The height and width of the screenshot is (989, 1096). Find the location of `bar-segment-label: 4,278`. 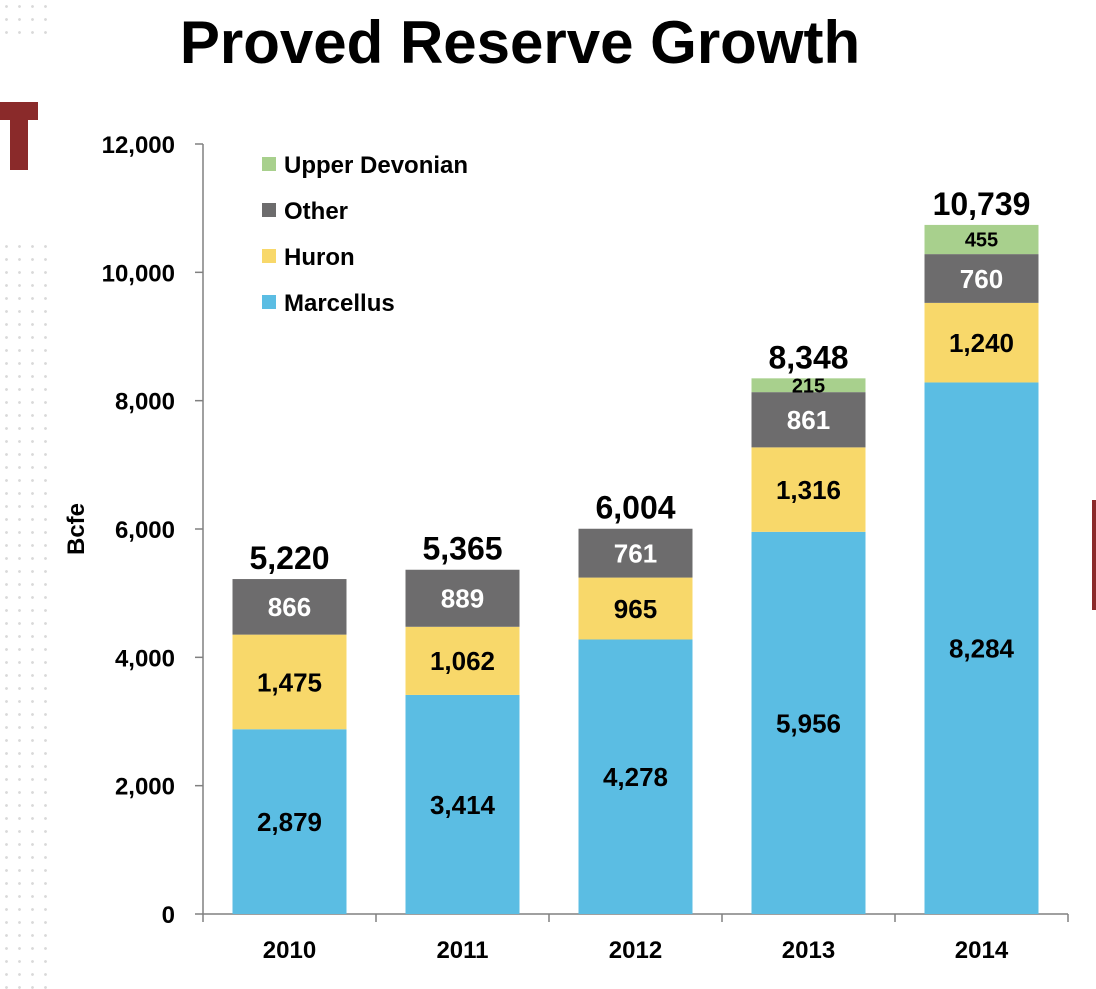

bar-segment-label: 4,278 is located at coordinates (635, 777).